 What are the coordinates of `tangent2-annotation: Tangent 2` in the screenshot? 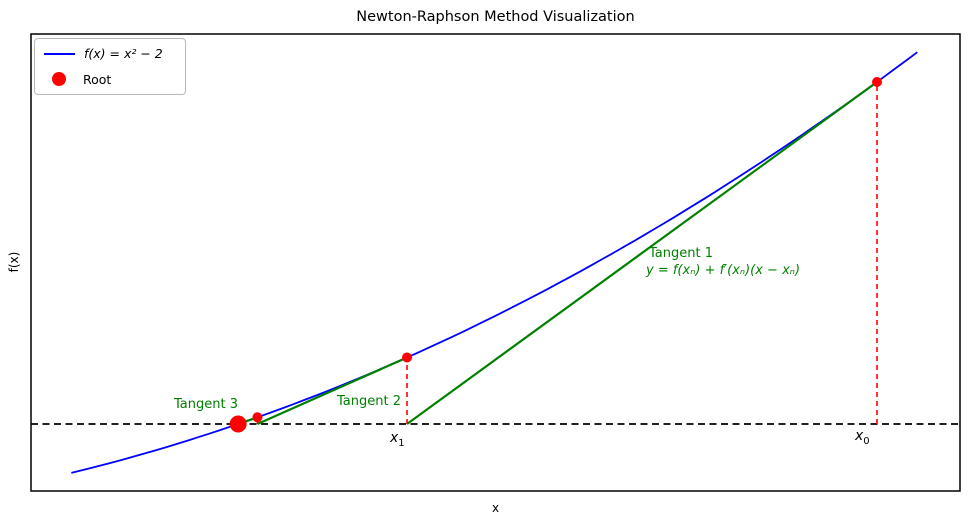 It's located at (369, 401).